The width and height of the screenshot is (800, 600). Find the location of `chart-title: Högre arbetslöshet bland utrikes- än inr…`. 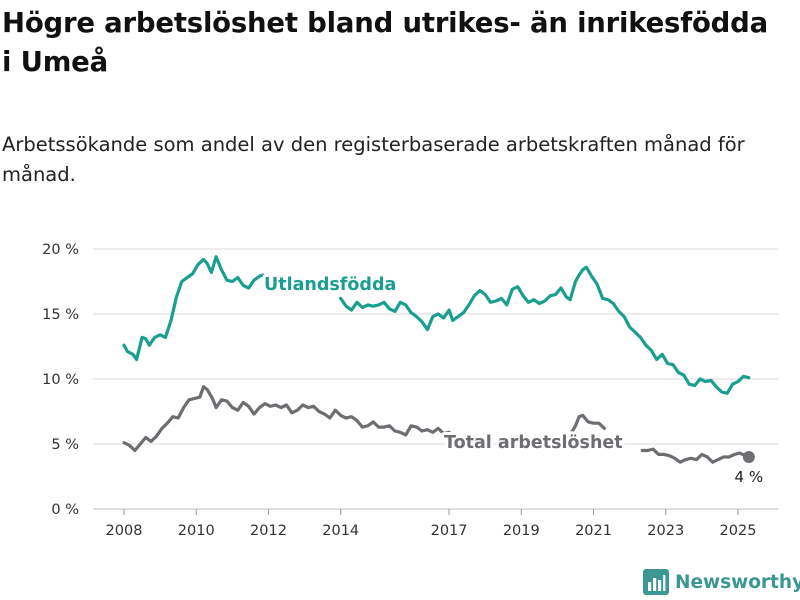

chart-title: Högre arbetslöshet bland utrikes- än inr… is located at coordinates (385, 42).